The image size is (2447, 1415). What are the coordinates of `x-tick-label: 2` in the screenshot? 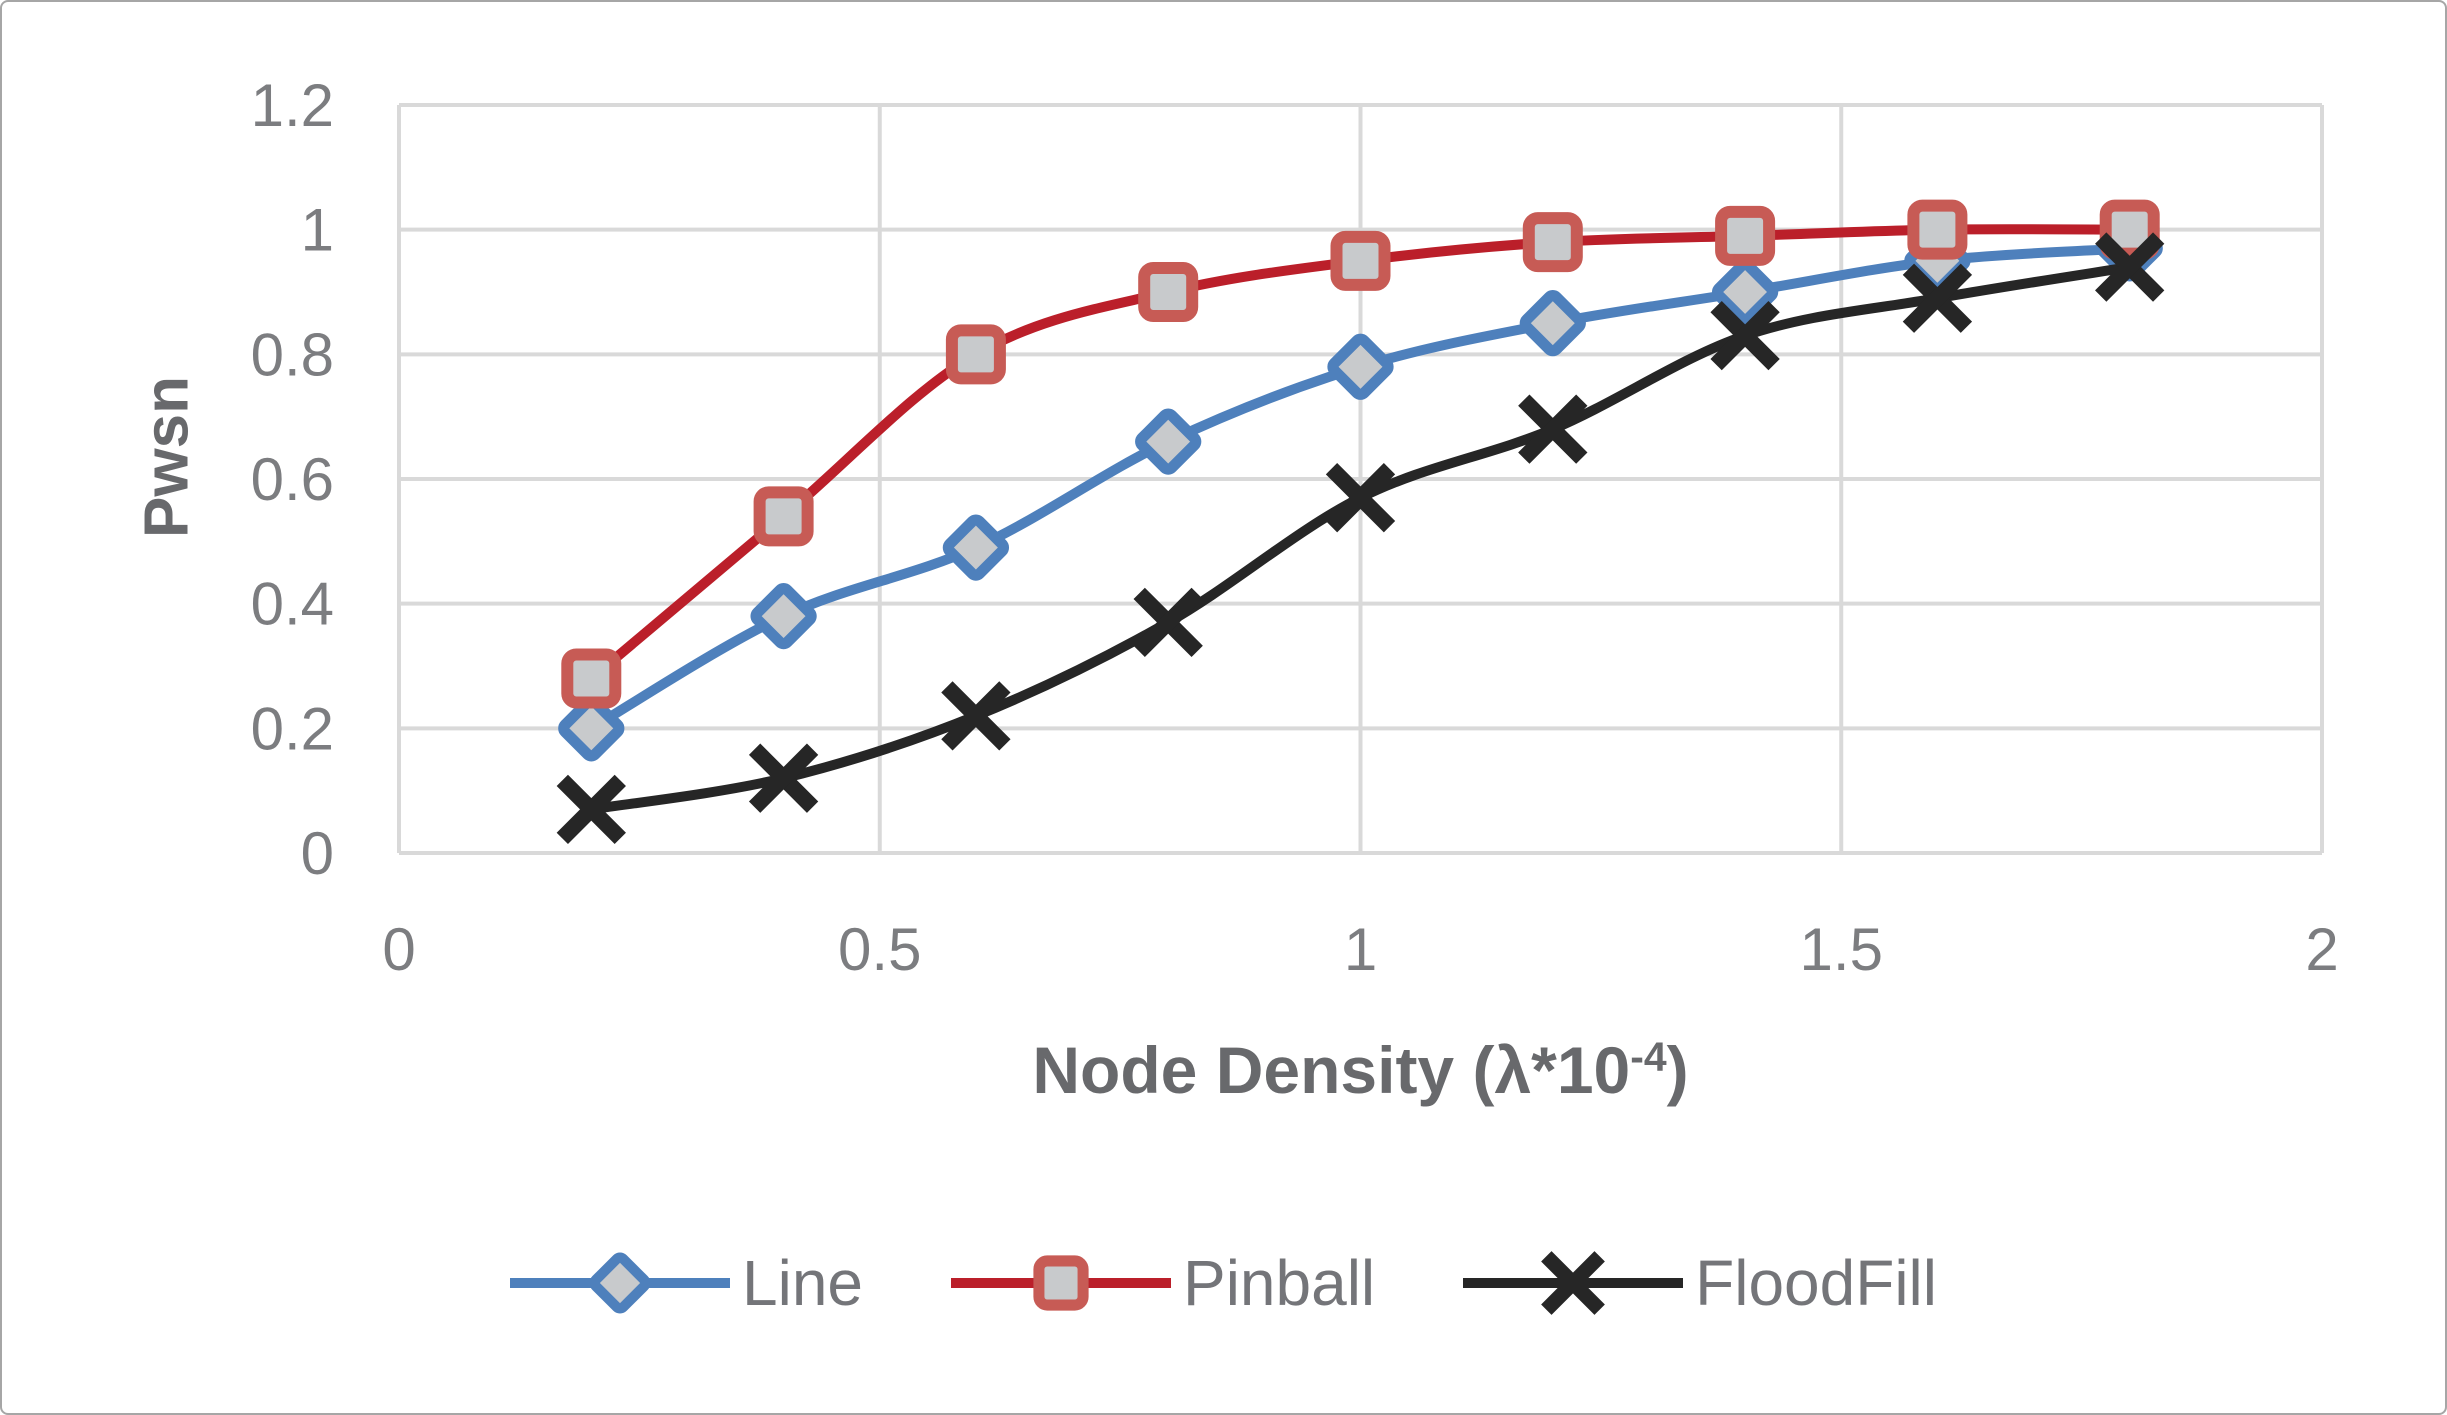 It's located at (2321, 949).